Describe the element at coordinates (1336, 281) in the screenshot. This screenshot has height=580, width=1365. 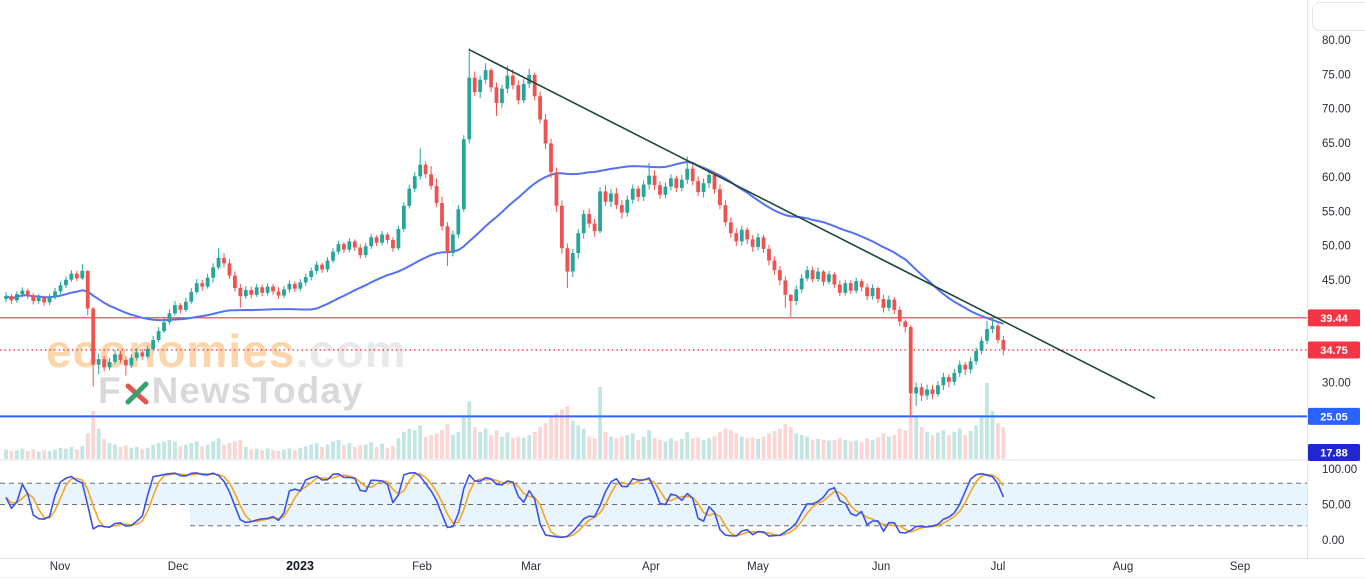
I see `svg-text: 45.00` at that location.